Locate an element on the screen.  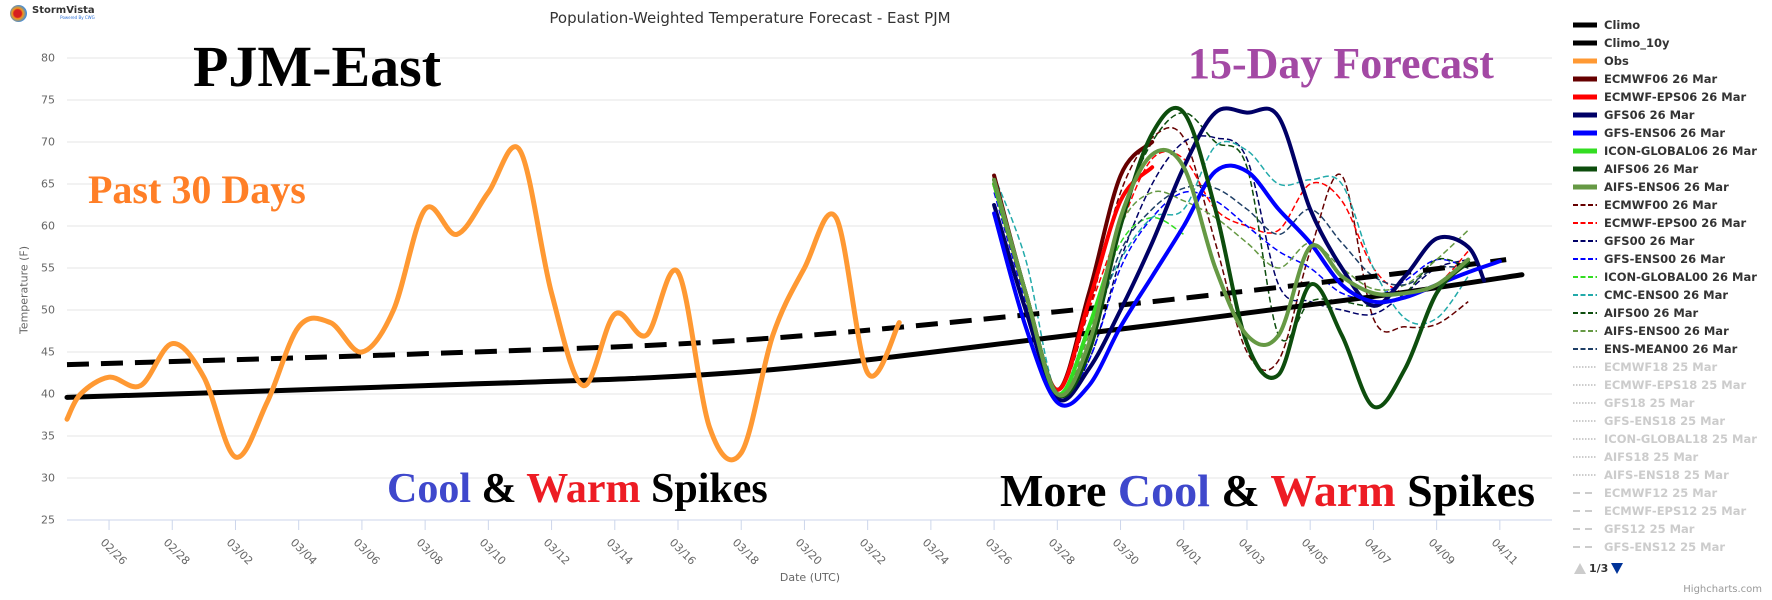
legend-item: AIFS18 25 Mar is located at coordinates (1672, 457).